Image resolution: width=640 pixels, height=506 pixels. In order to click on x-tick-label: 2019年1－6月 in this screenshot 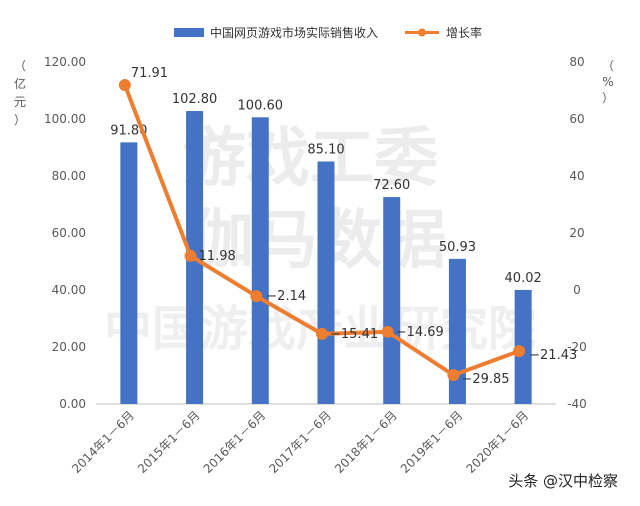, I will do `click(432, 442)`.